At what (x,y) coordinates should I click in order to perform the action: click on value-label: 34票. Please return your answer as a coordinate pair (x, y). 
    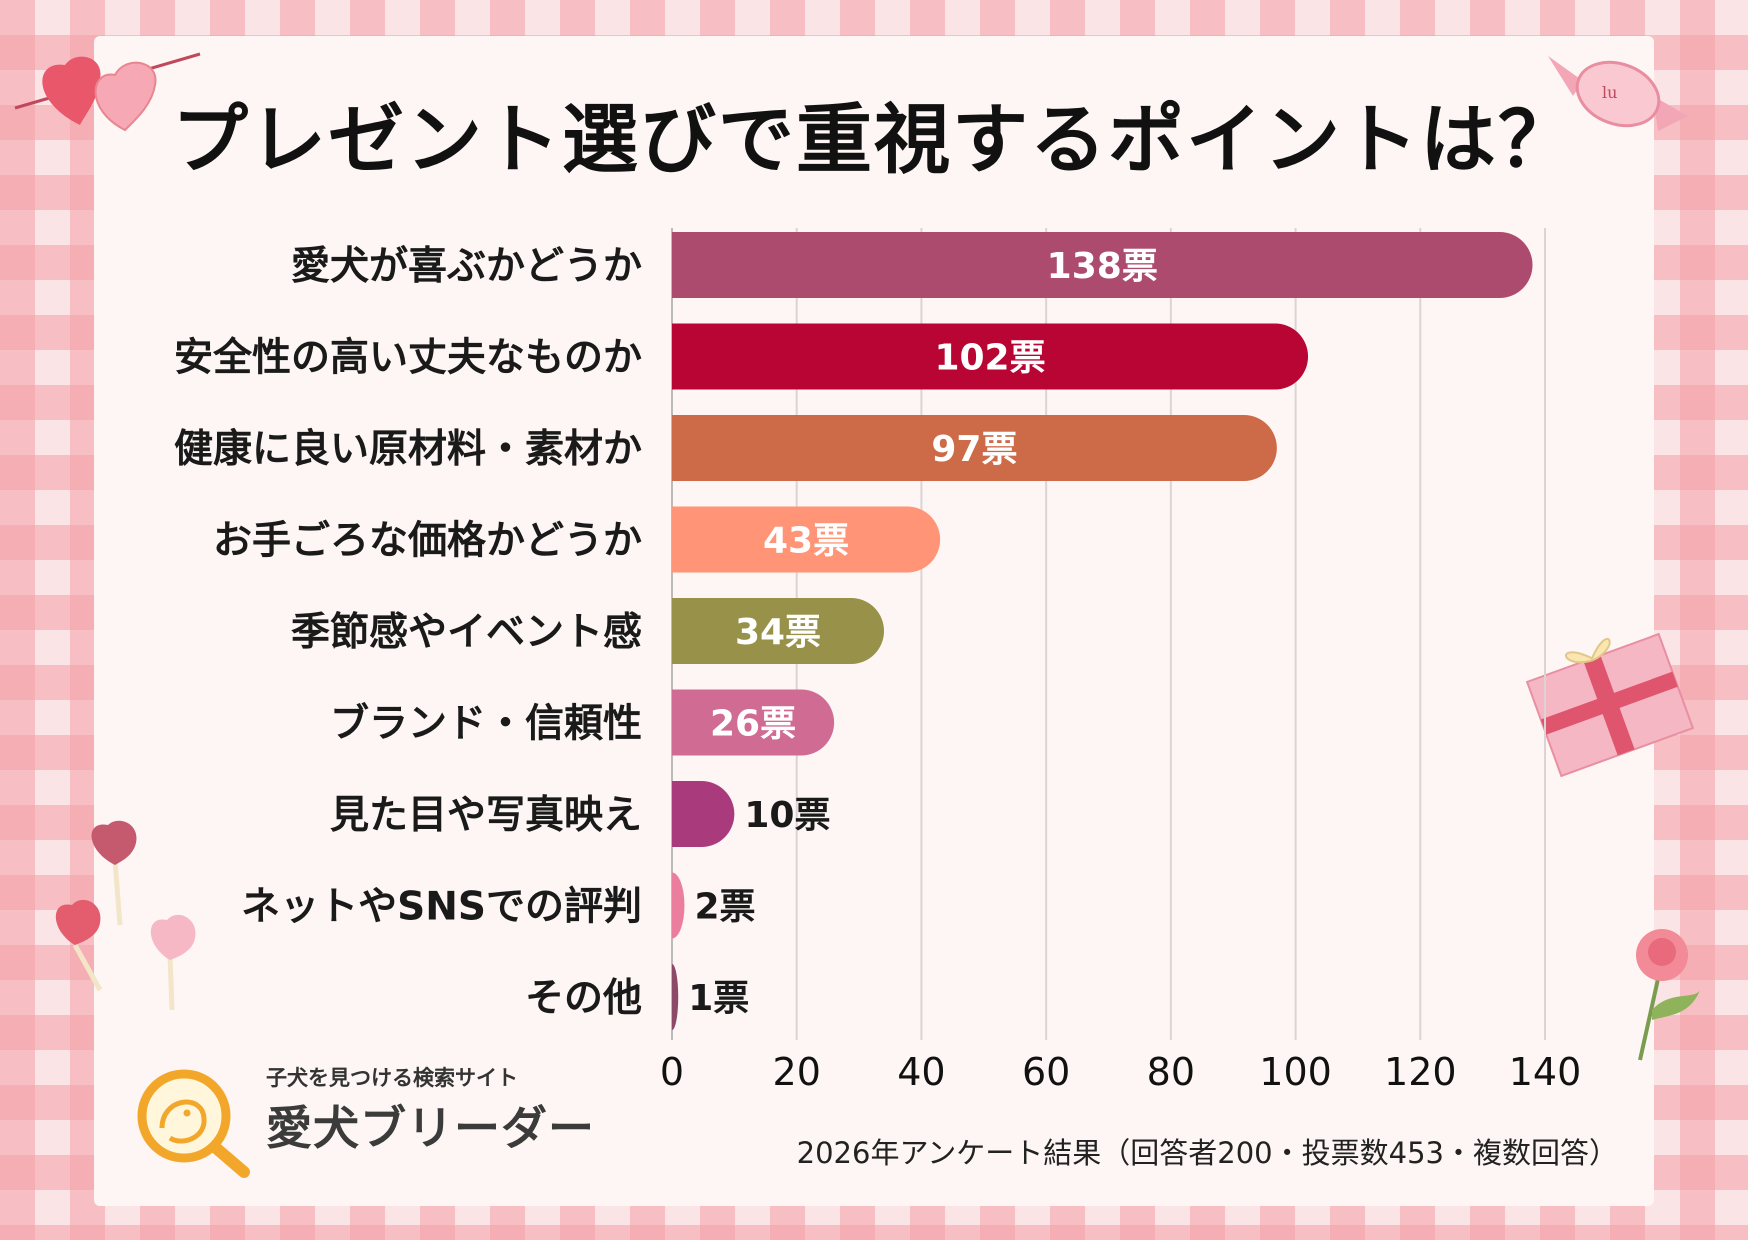
    Looking at the image, I should click on (778, 632).